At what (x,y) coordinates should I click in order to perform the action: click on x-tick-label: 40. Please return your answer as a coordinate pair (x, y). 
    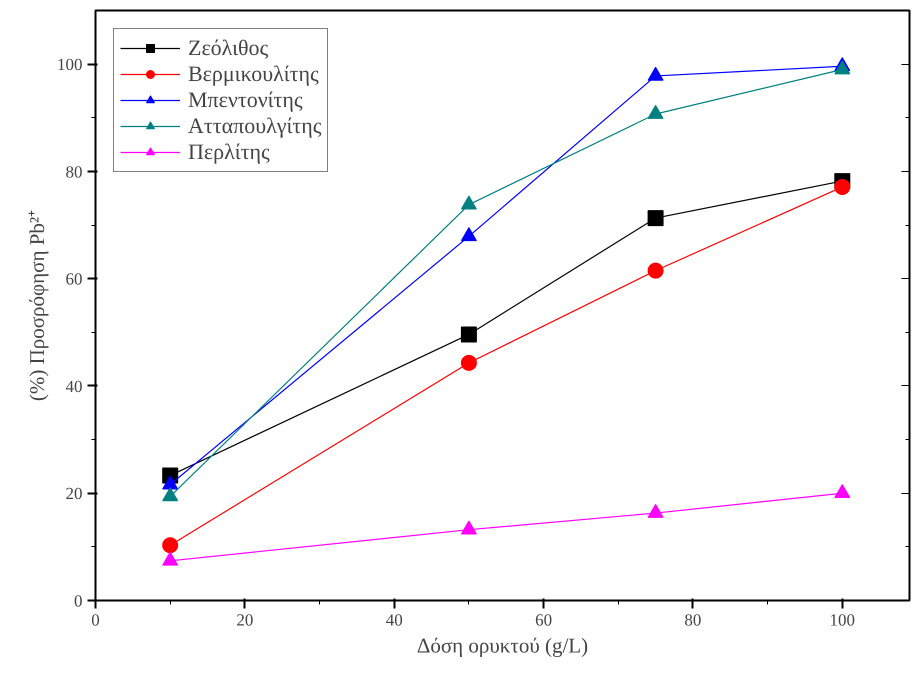
    Looking at the image, I should click on (394, 620).